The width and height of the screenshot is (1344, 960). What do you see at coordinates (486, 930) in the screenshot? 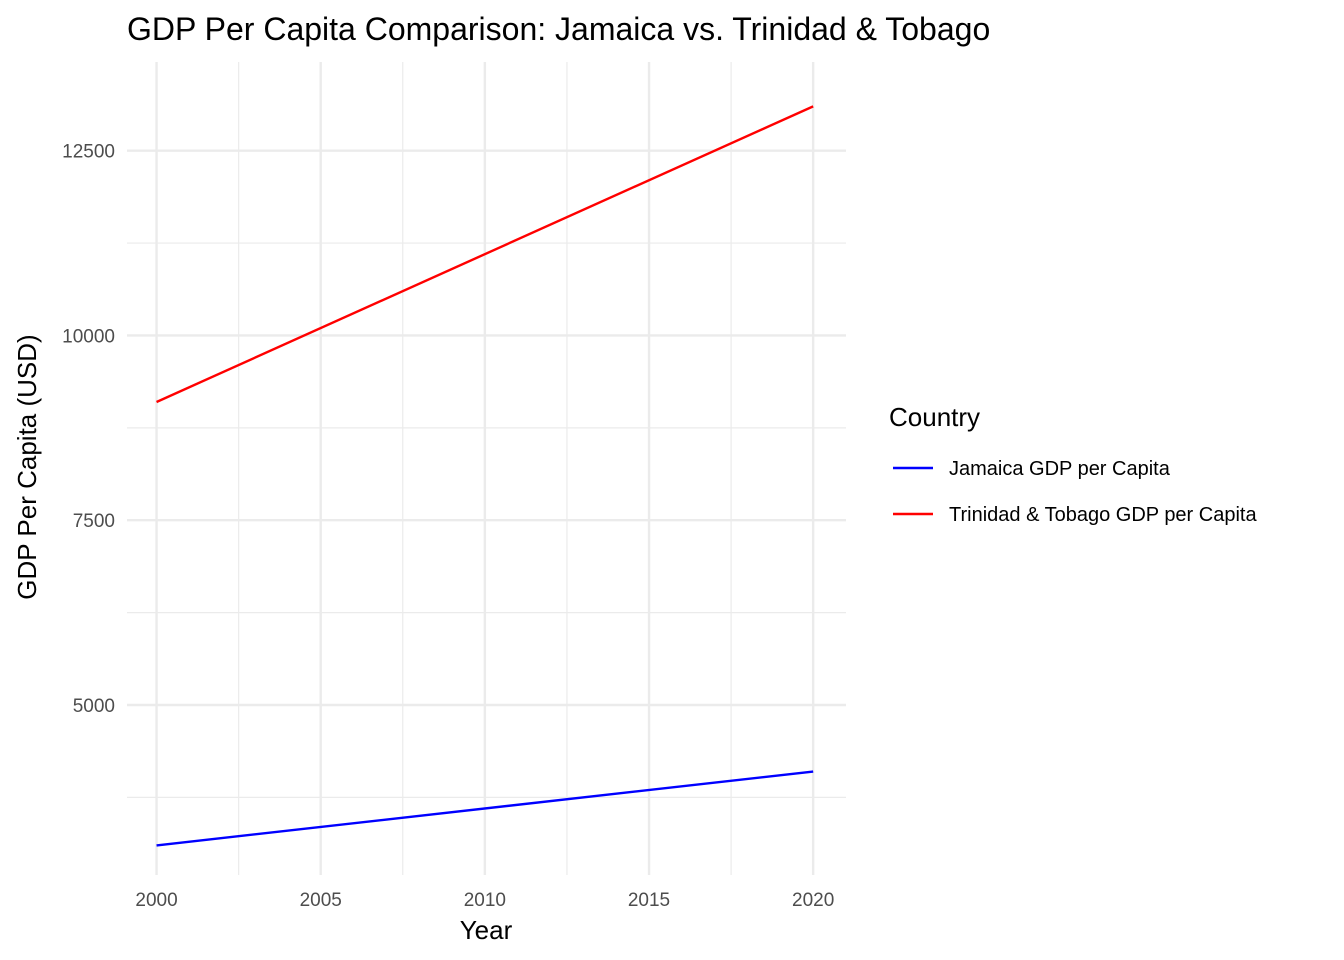
I see `x-axis-title: Year` at bounding box center [486, 930].